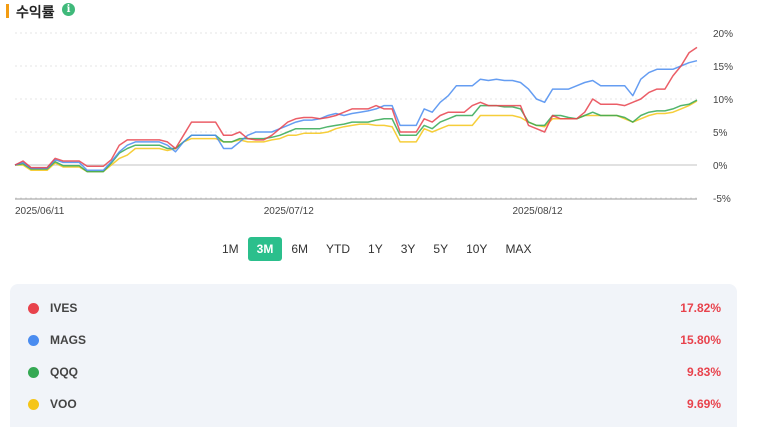  I want to click on range-button-3y: 3Y, so click(408, 249).